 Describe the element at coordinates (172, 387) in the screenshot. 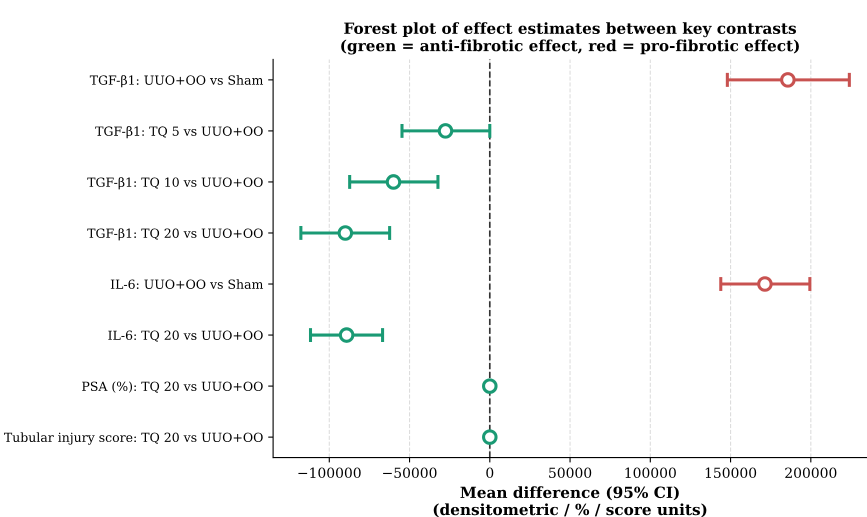

I see `y-tick-label: PSA (%): TQ 20 vs UUO+OO` at that location.